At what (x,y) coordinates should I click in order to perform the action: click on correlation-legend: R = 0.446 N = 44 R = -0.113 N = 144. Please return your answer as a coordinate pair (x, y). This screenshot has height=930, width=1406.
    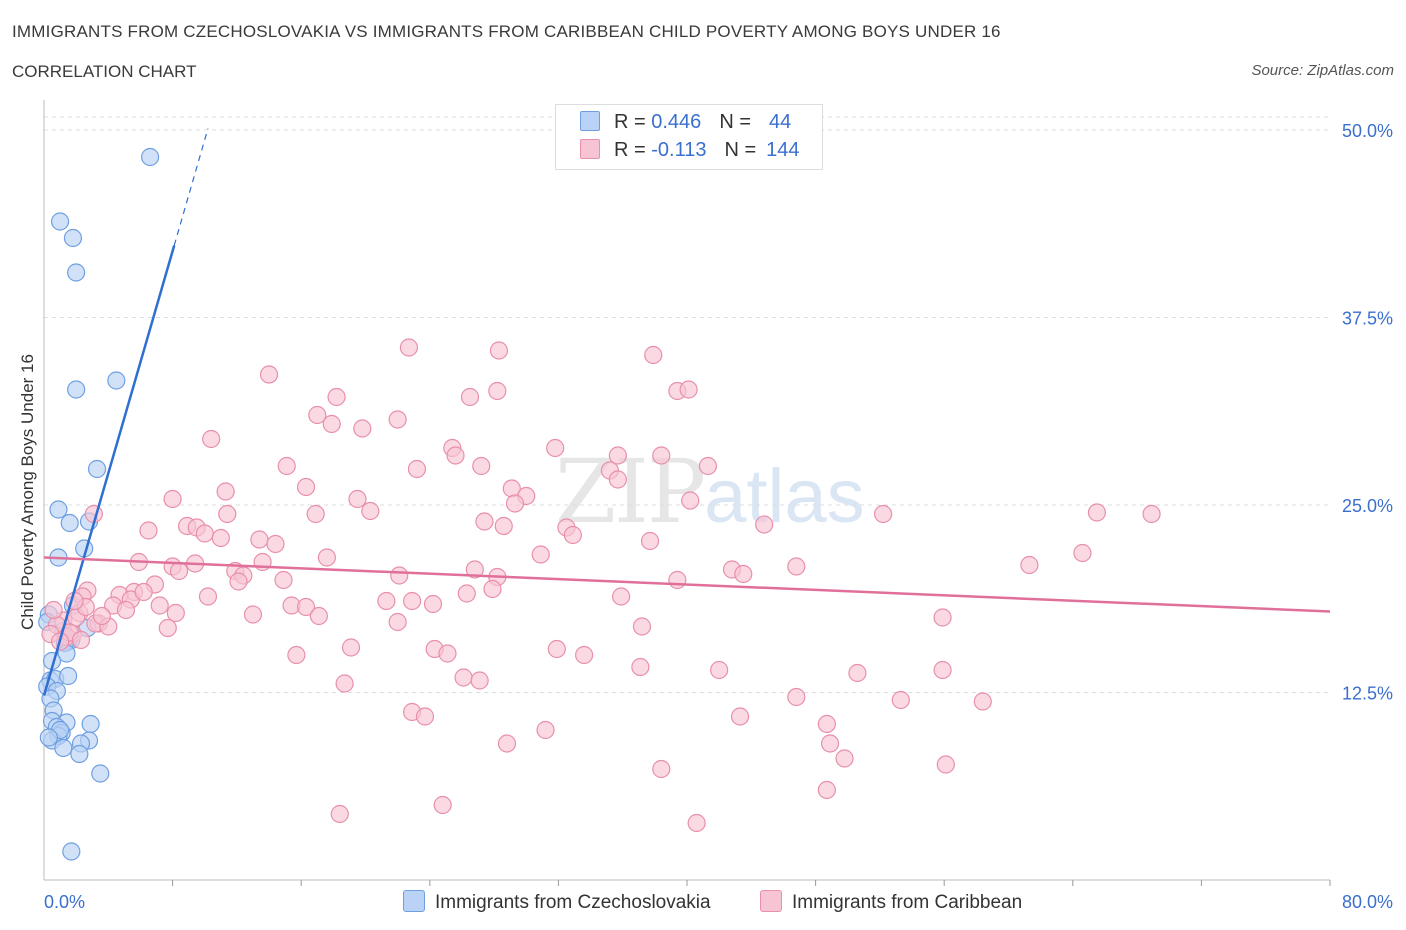
    Looking at the image, I should click on (689, 137).